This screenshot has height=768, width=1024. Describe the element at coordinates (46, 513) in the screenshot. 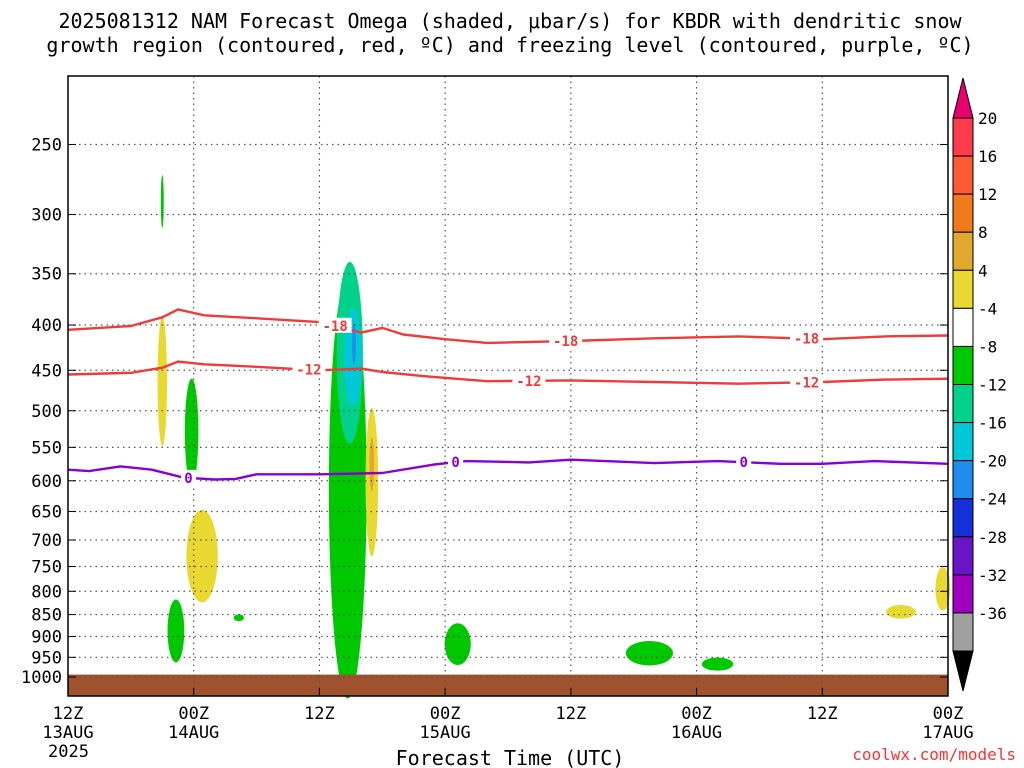

I see `y-tick-label-650: 650` at that location.